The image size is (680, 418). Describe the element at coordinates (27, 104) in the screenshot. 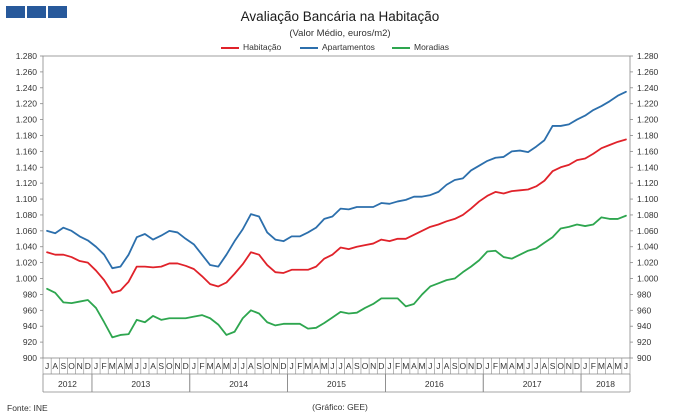

I see `y-tick-label-left: 1.220` at that location.